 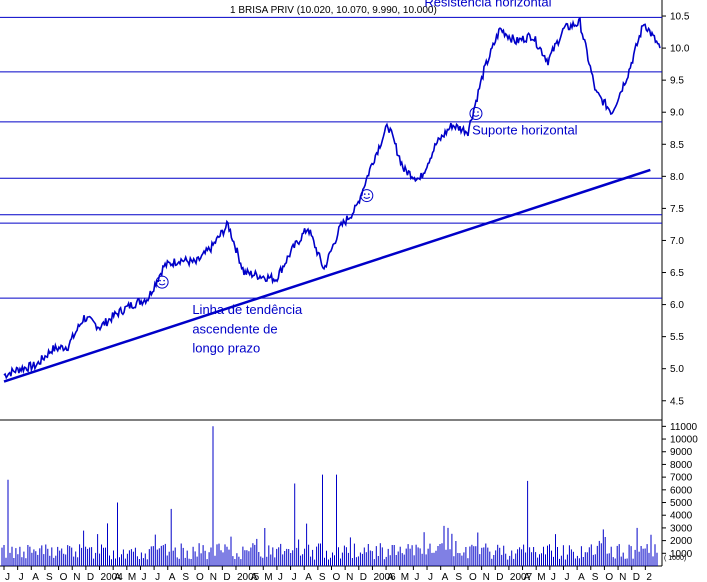 What do you see at coordinates (677, 401) in the screenshot?
I see `price-tick-label: 4.5` at bounding box center [677, 401].